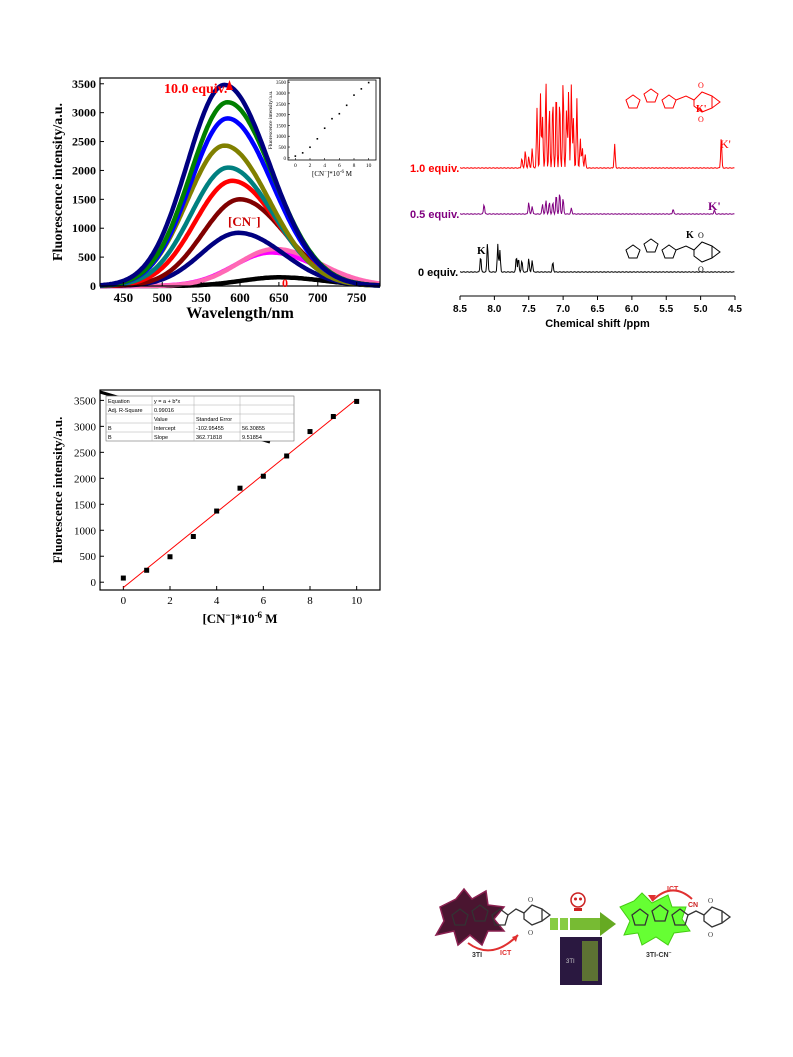 This screenshot has height=1057, width=793. I want to click on fit-table-cell: 9.51854, so click(252, 438).